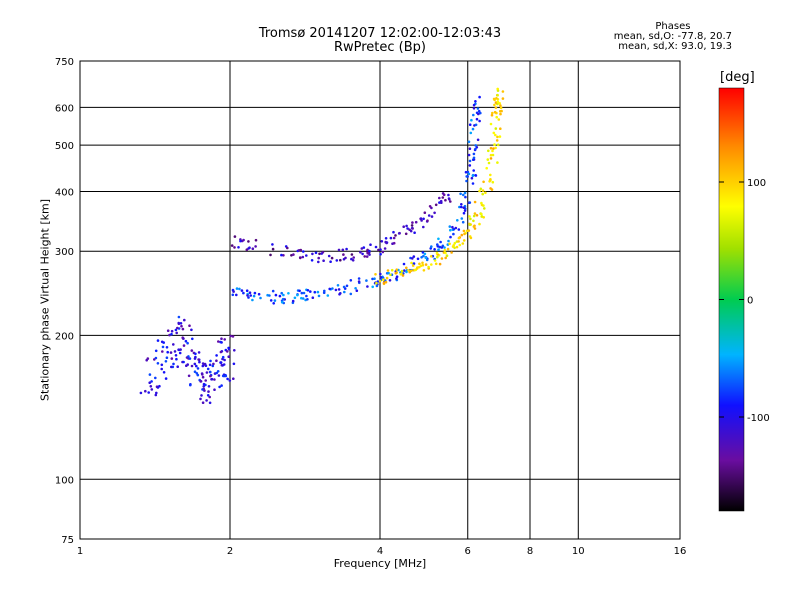 The image size is (800, 600). Describe the element at coordinates (468, 551) in the screenshot. I see `x-tick-label: 6` at that location.